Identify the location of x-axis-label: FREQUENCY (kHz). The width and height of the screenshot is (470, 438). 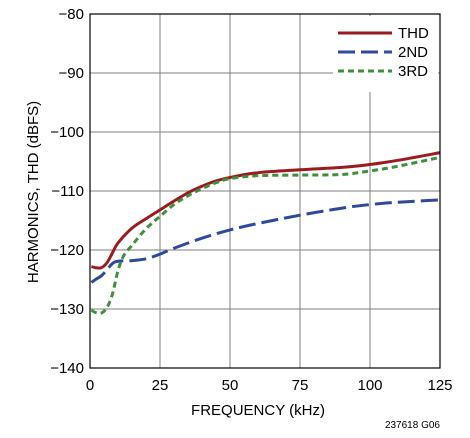
(258, 410).